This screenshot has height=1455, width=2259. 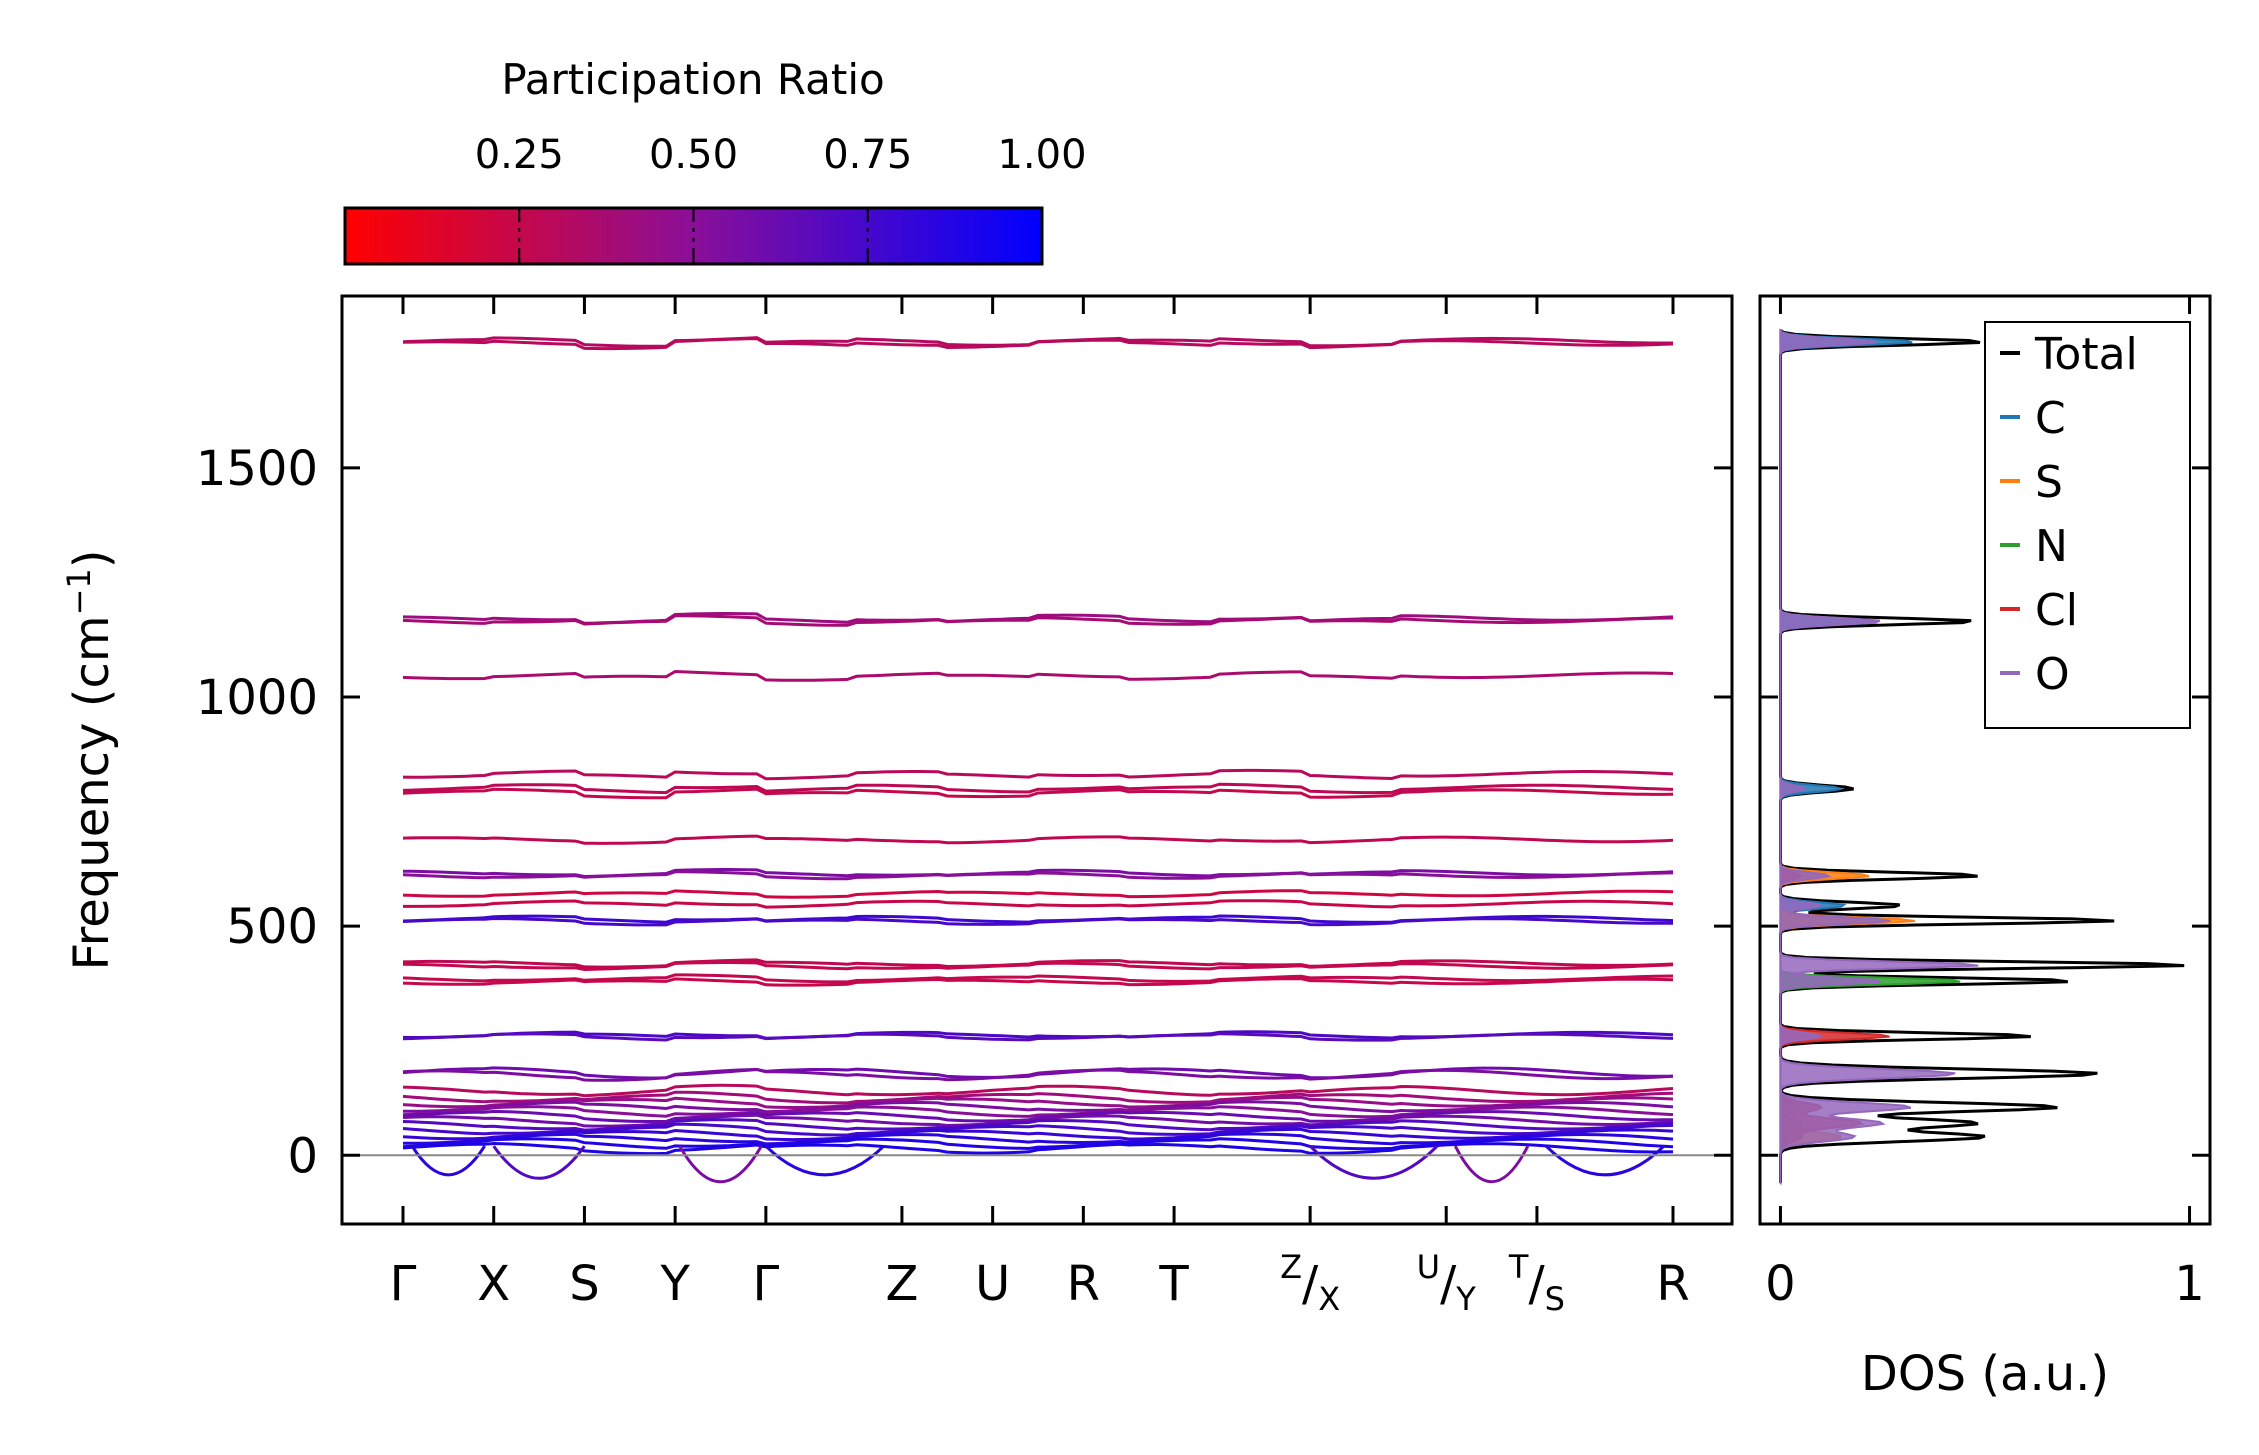 What do you see at coordinates (519, 155) in the screenshot?
I see `colorbar-tick-label: 0.25` at bounding box center [519, 155].